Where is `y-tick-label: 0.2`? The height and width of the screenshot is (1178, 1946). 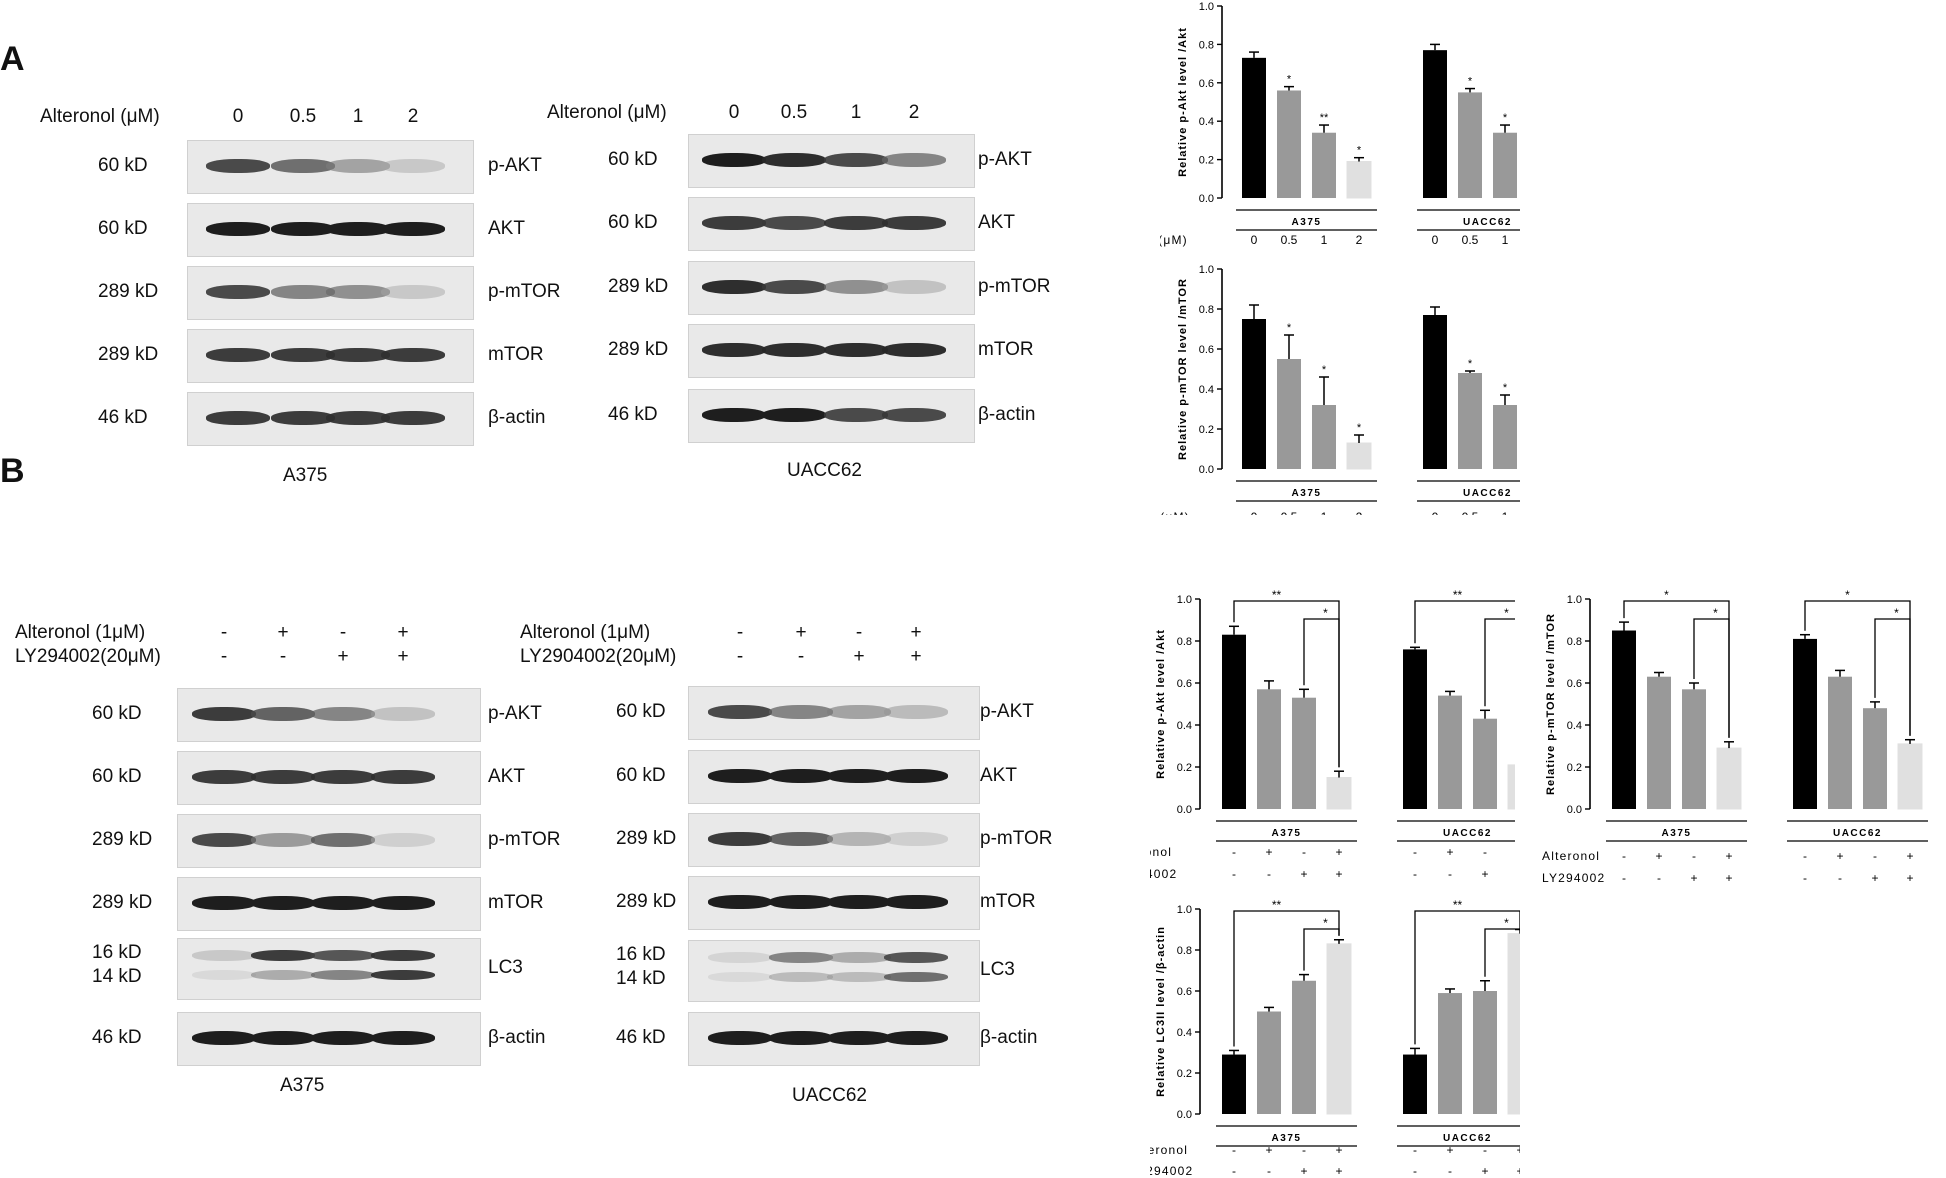
y-tick-label: 0.2 is located at coordinates (1184, 1074).